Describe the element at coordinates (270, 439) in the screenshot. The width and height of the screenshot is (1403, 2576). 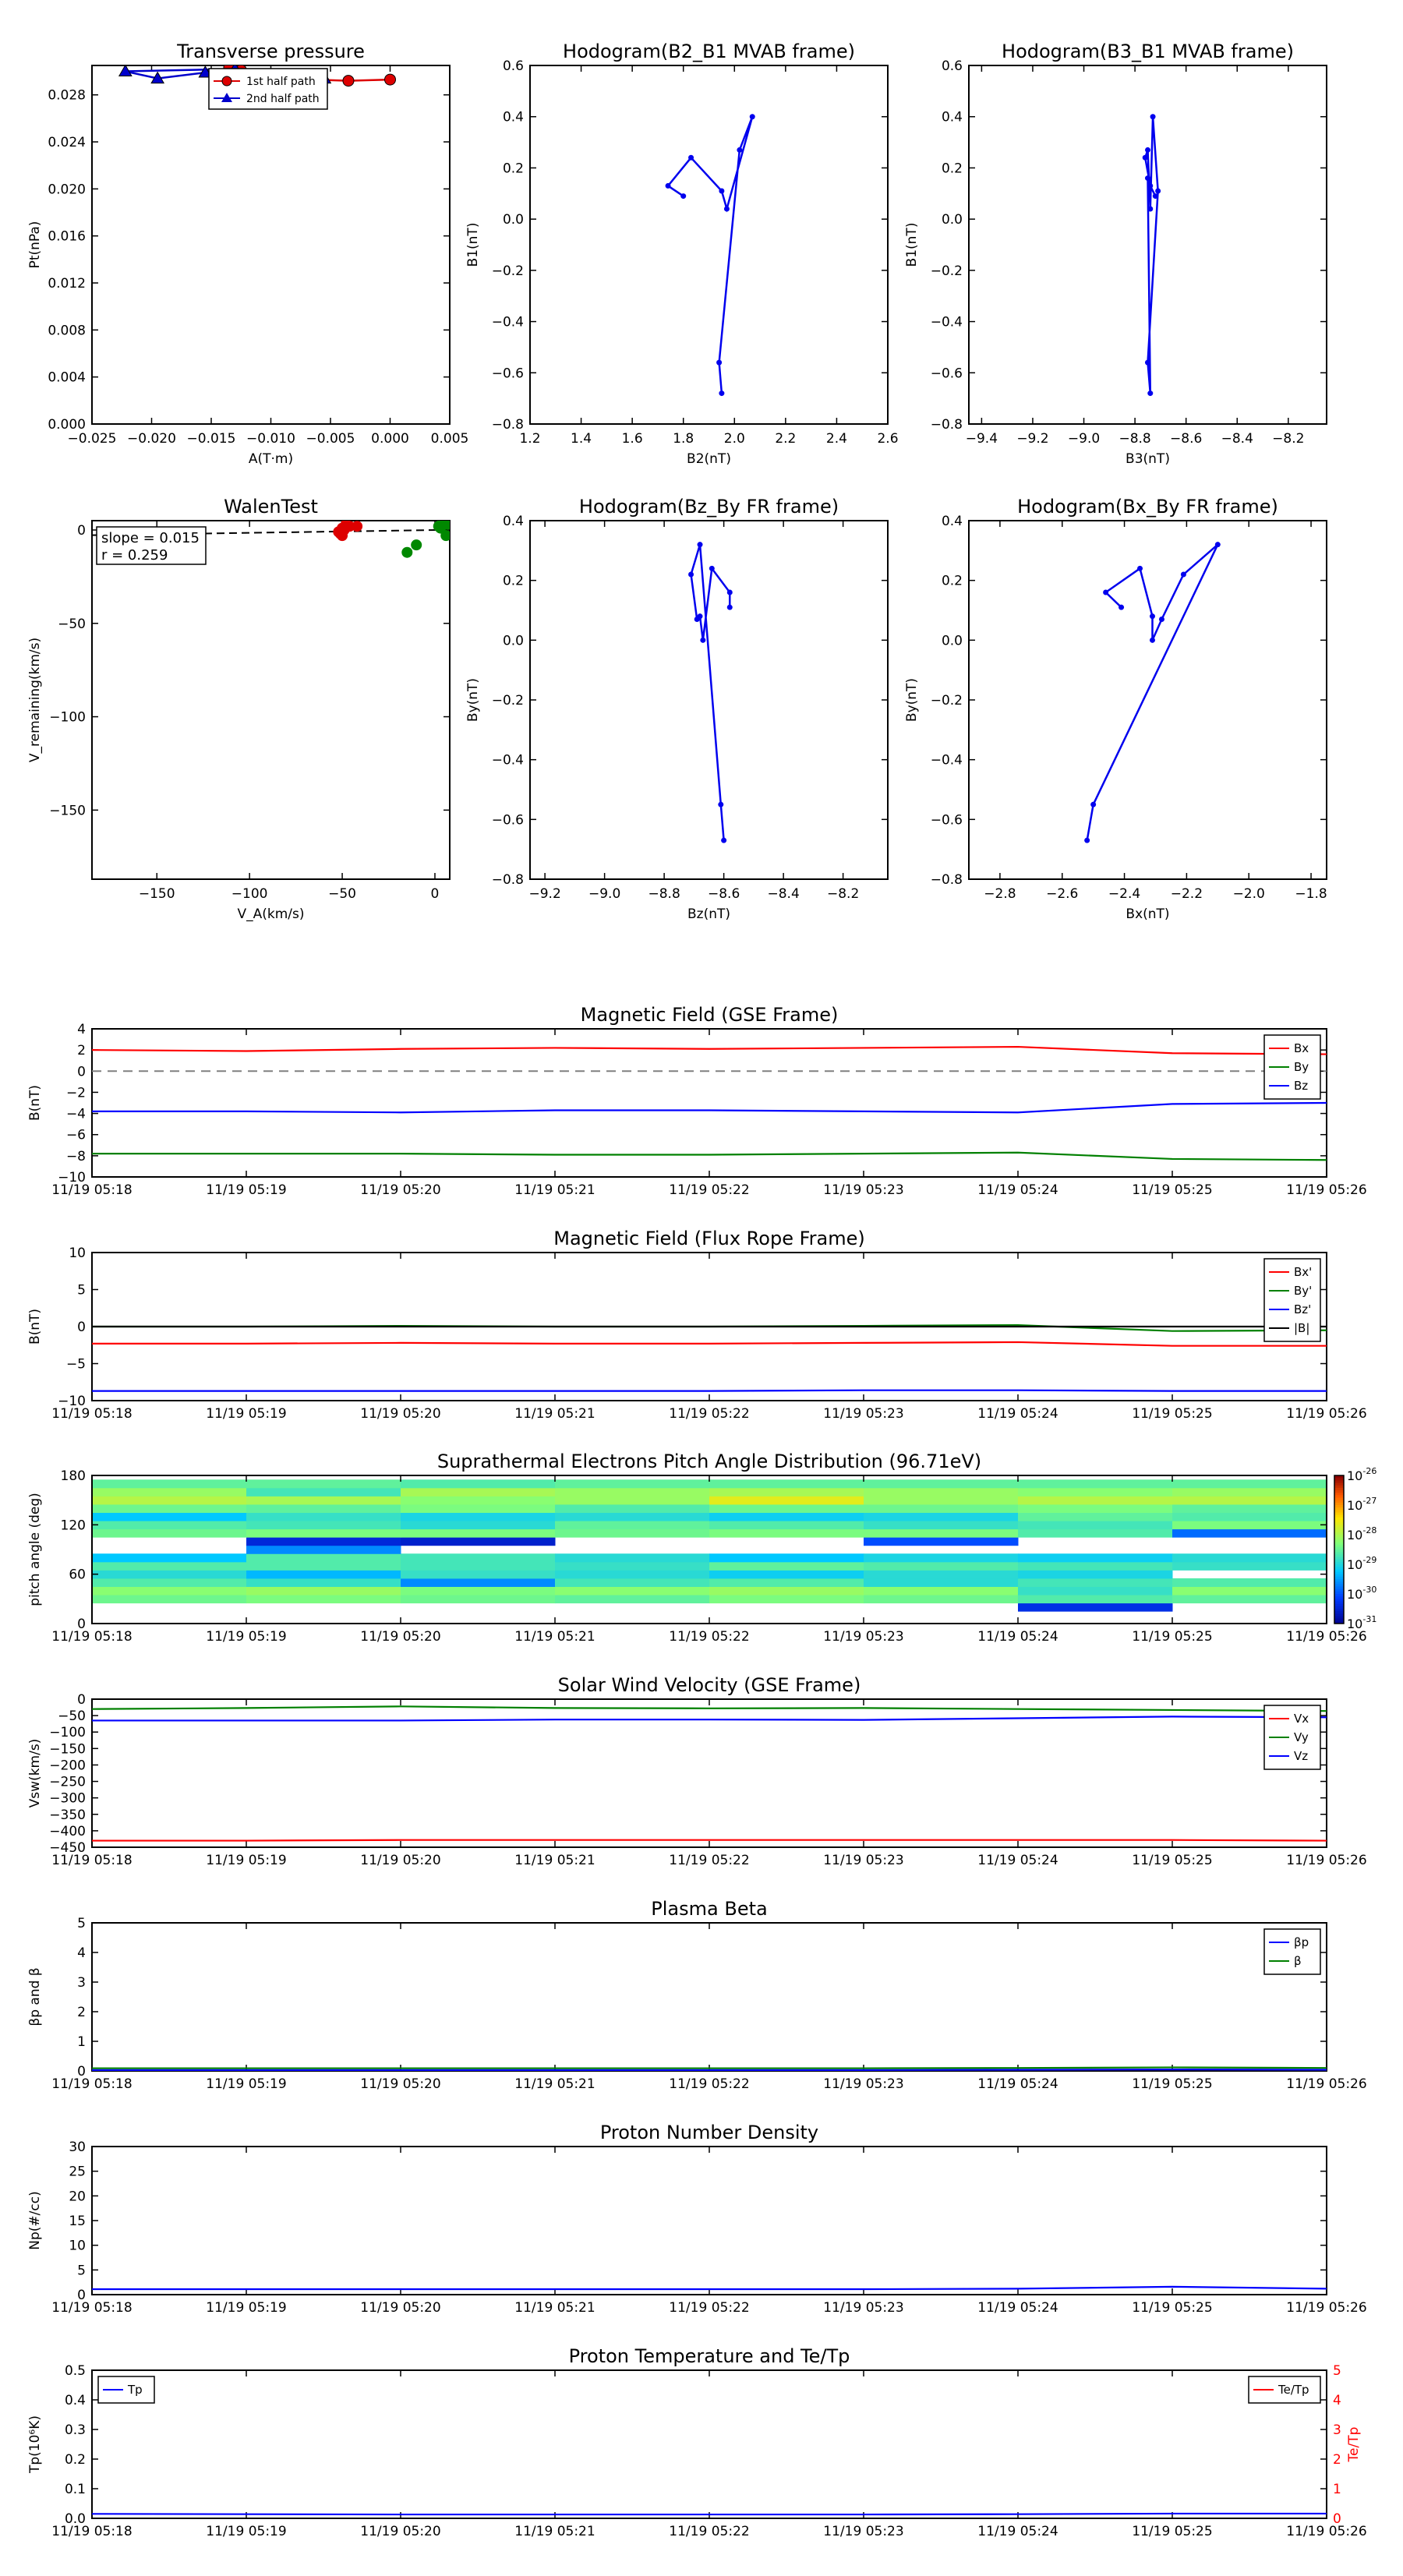
I see `x-tick-label: −0.010` at that location.